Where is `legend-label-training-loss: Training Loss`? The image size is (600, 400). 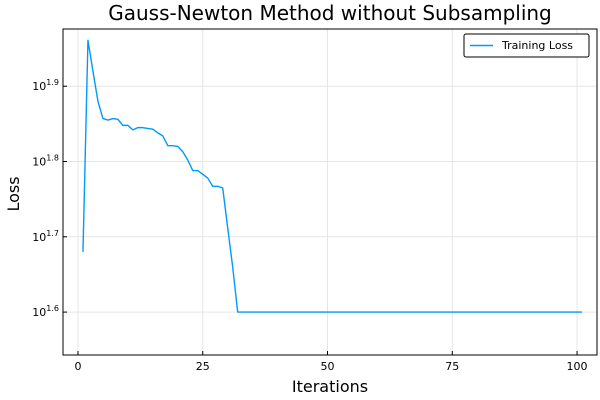
legend-label-training-loss: Training Loss is located at coordinates (537, 45).